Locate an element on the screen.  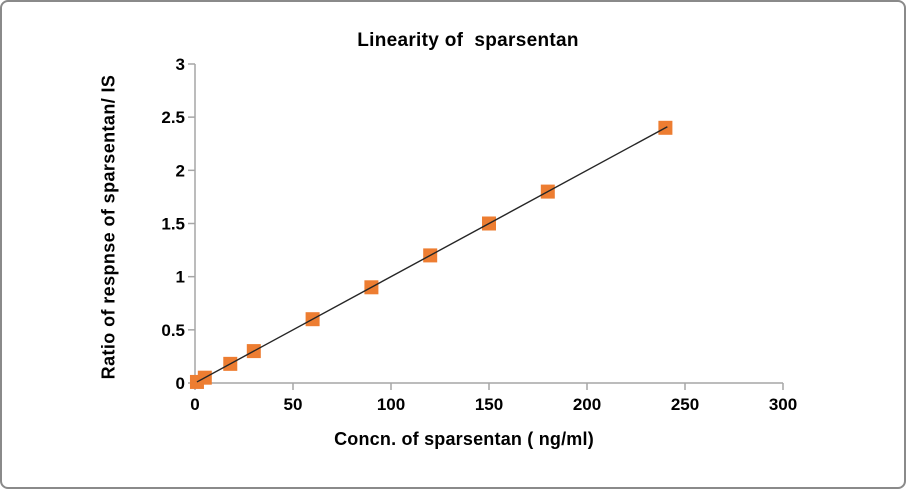
y-tick-label: 3 is located at coordinates (180, 64).